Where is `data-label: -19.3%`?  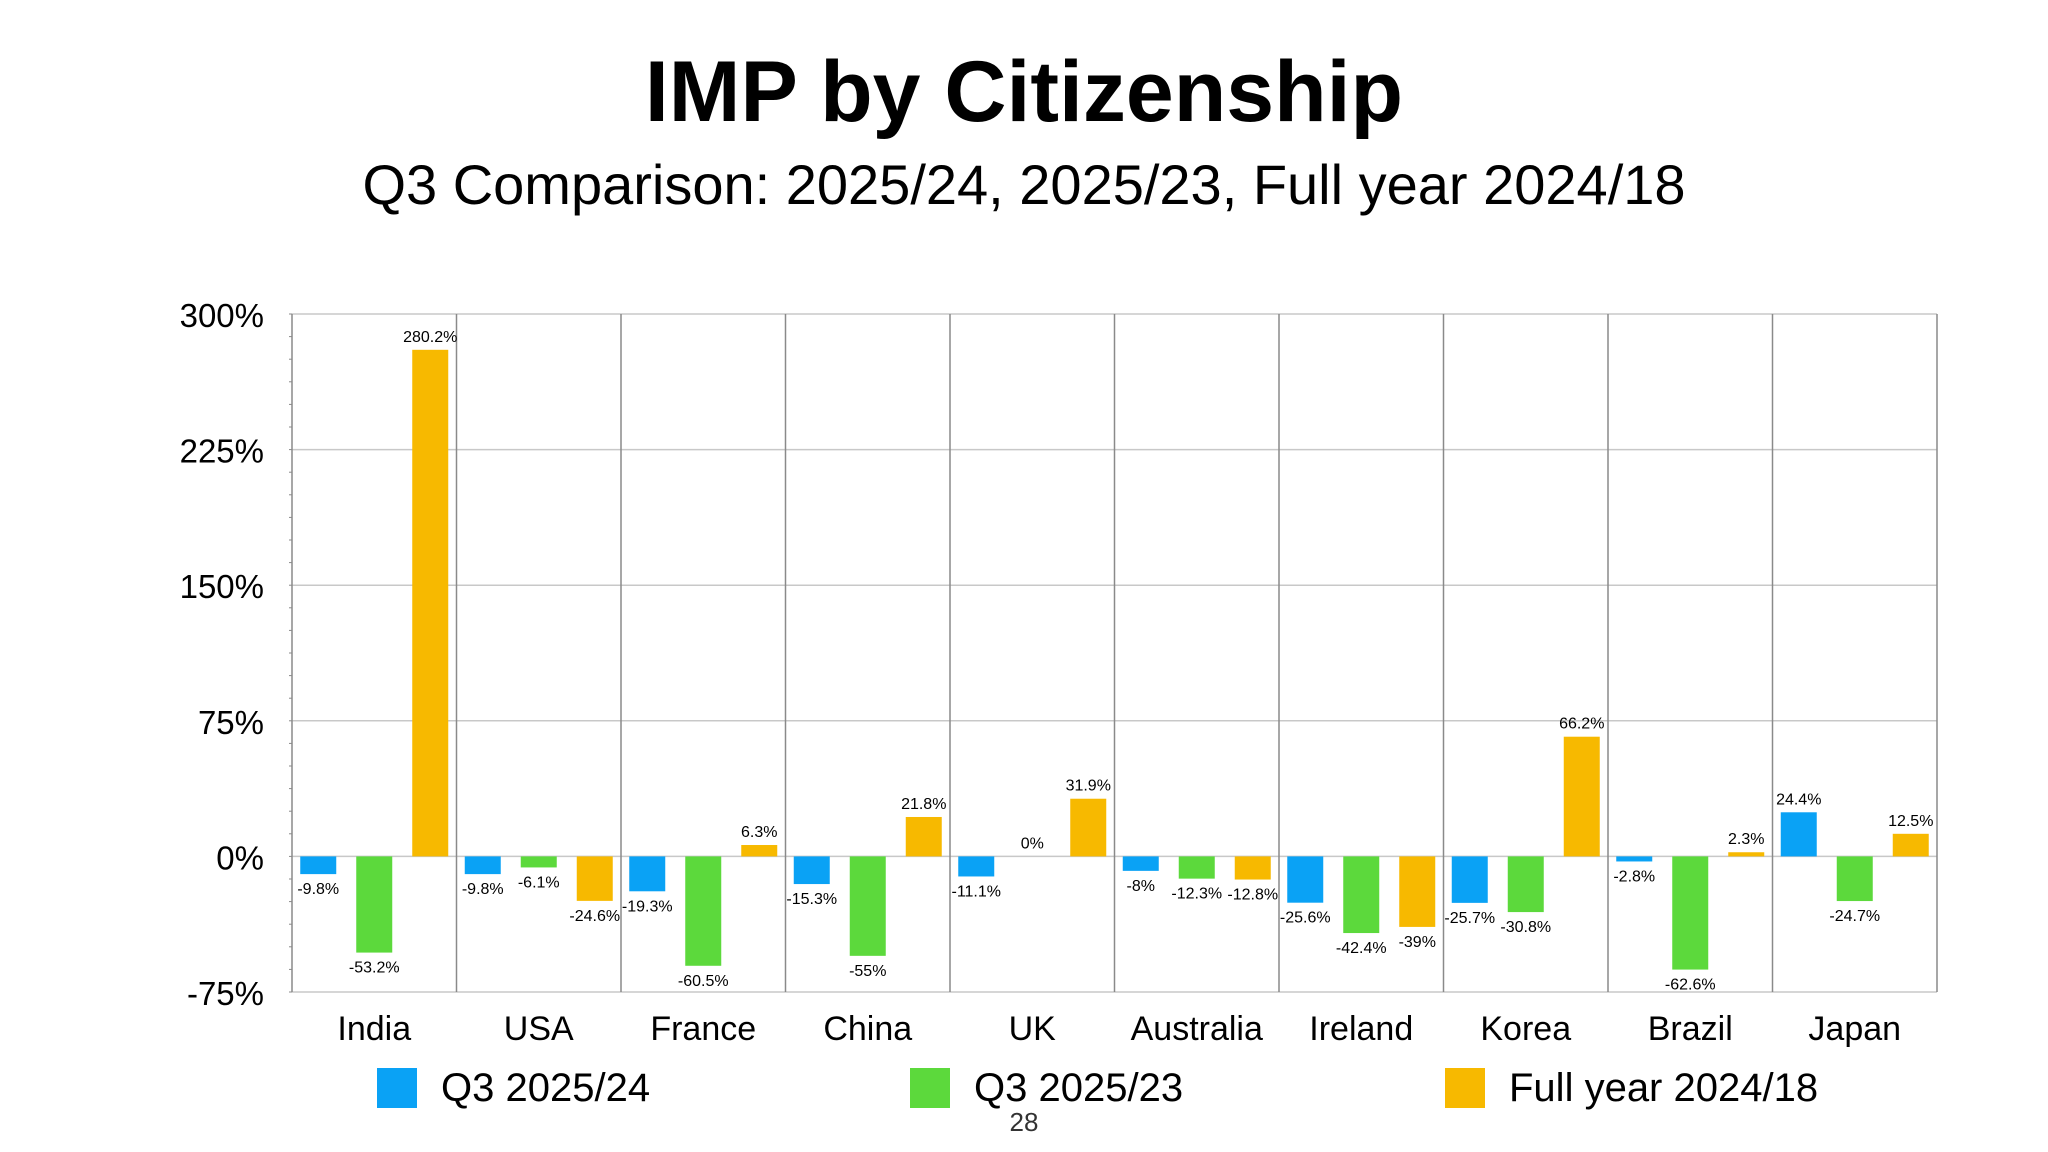 data-label: -19.3% is located at coordinates (647, 906).